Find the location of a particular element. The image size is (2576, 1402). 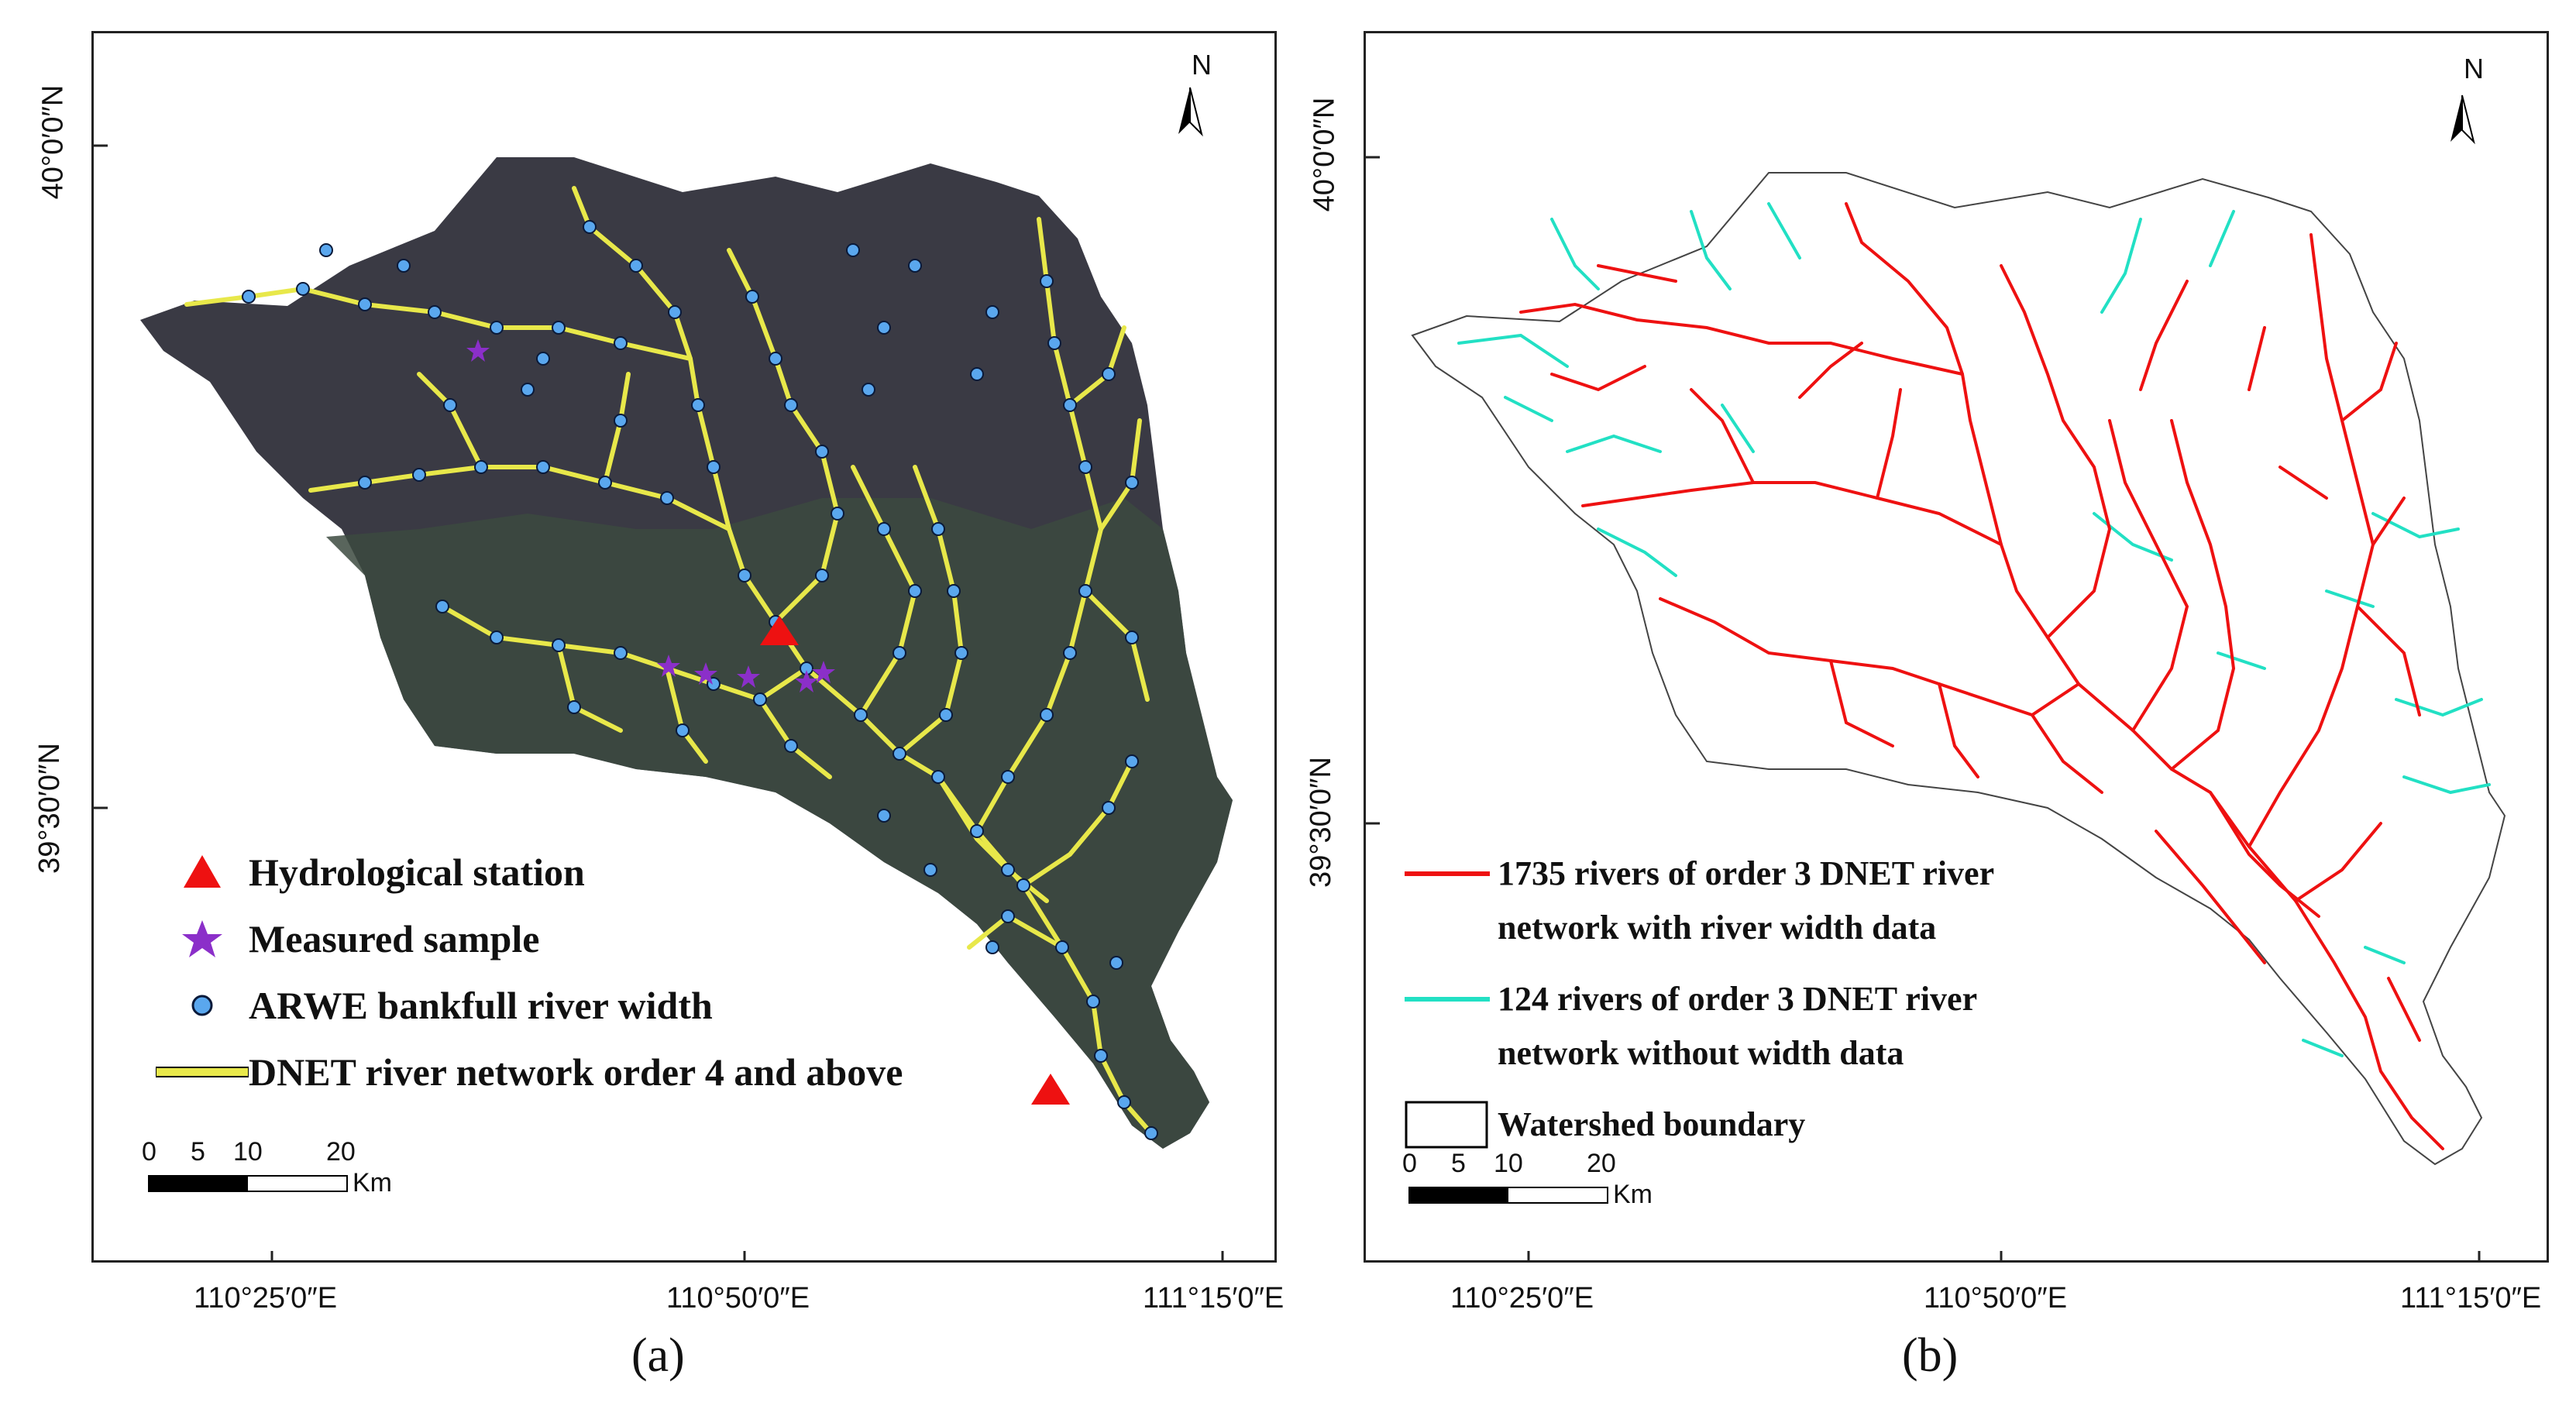

panel-label-a: (a) is located at coordinates (658, 1356).